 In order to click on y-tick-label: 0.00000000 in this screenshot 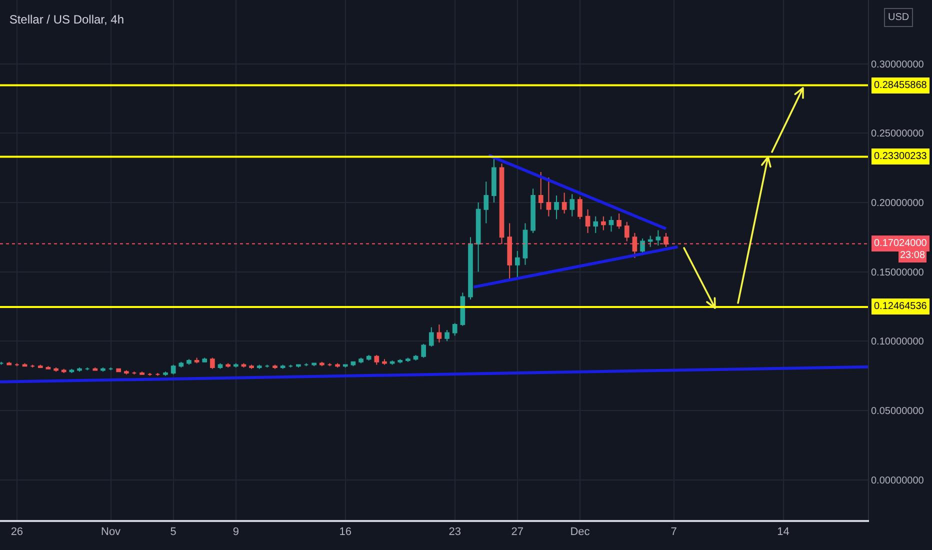, I will do `click(897, 480)`.